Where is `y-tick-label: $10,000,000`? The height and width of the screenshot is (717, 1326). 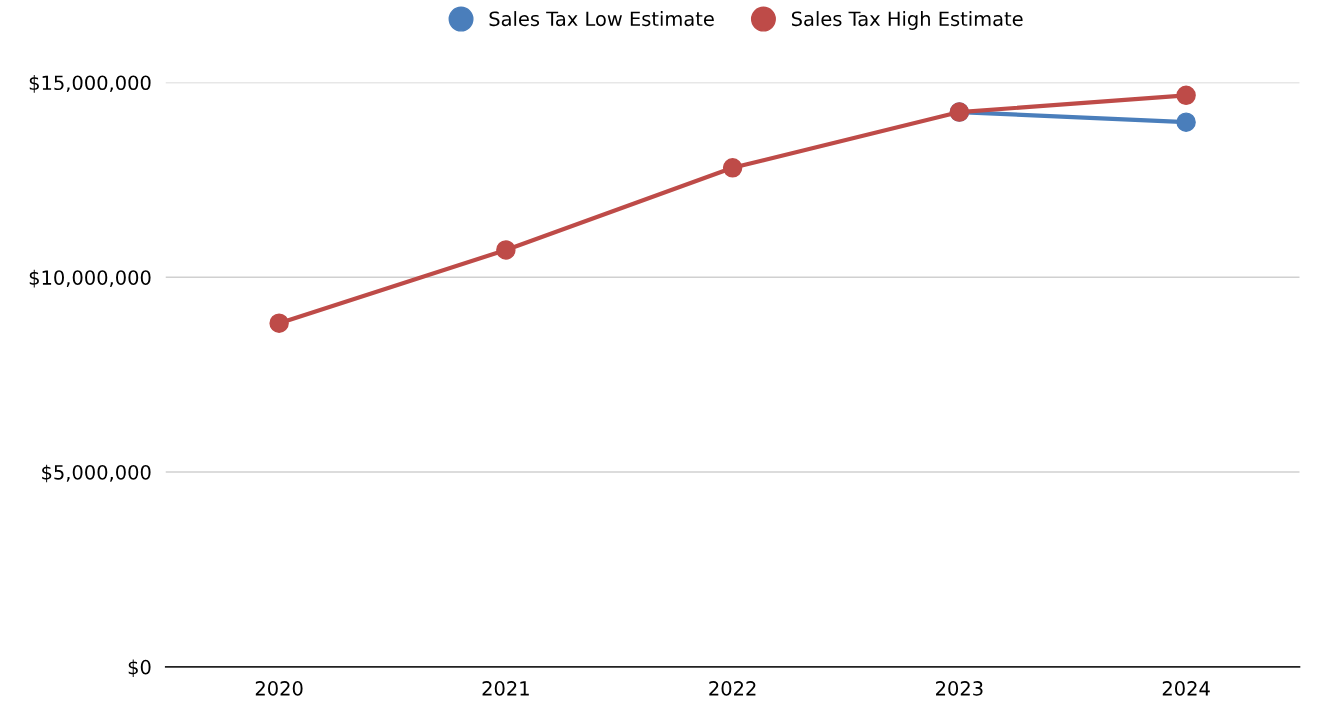
y-tick-label: $10,000,000 is located at coordinates (90, 278).